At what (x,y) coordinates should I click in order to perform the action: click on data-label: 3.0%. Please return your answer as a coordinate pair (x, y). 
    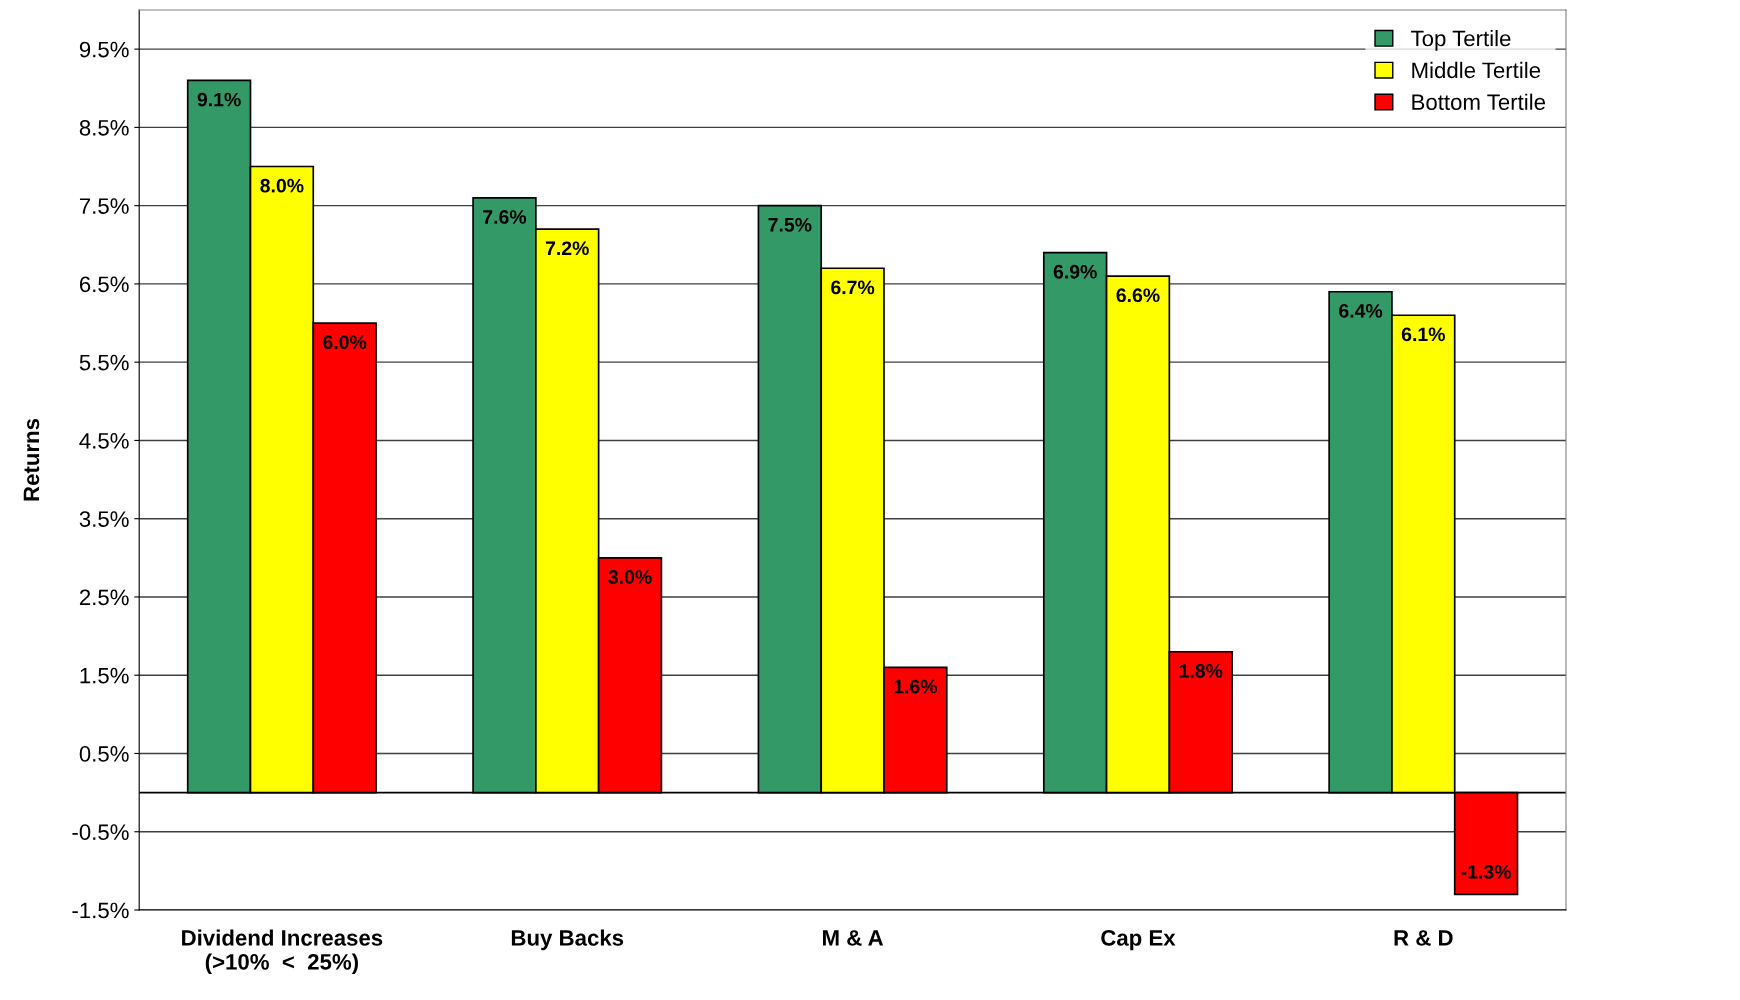
    Looking at the image, I should click on (630, 577).